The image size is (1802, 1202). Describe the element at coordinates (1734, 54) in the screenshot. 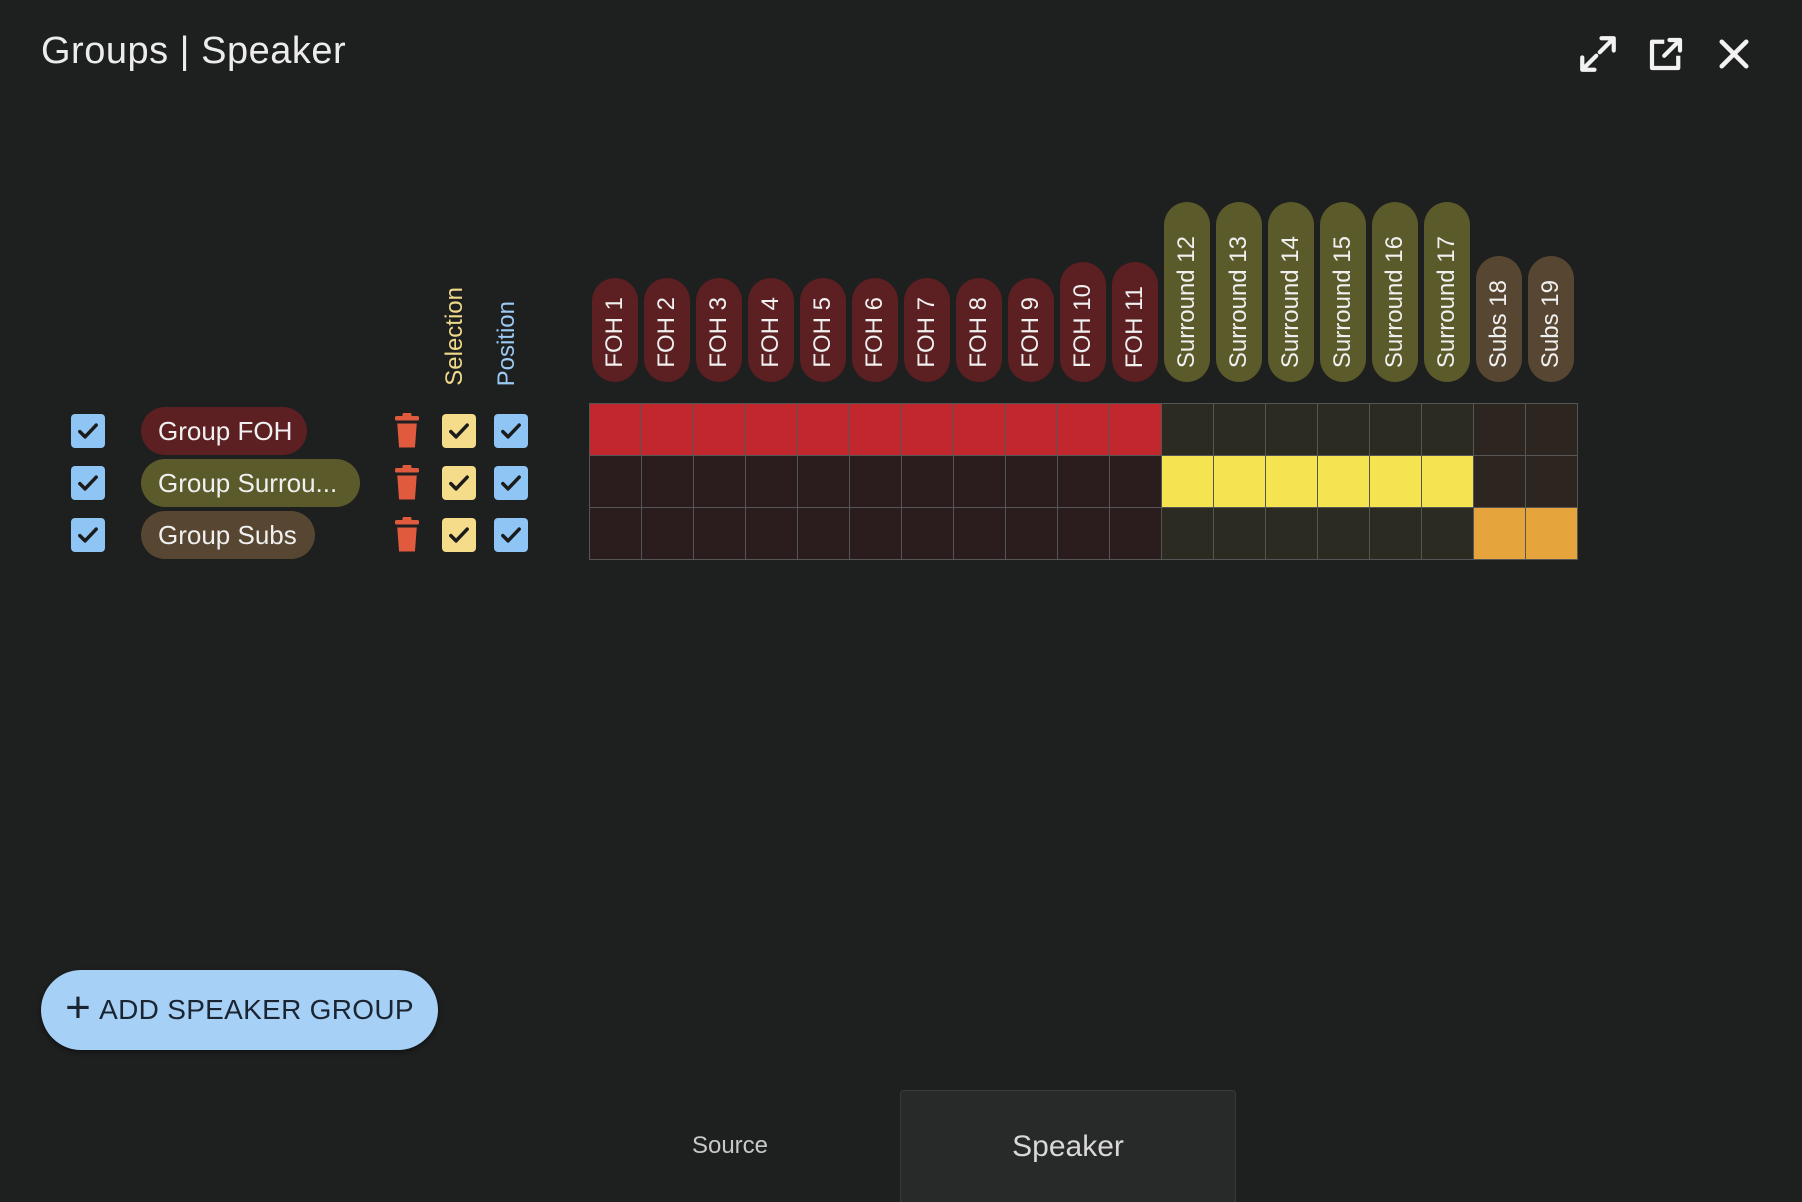

I see `close-icon` at that location.